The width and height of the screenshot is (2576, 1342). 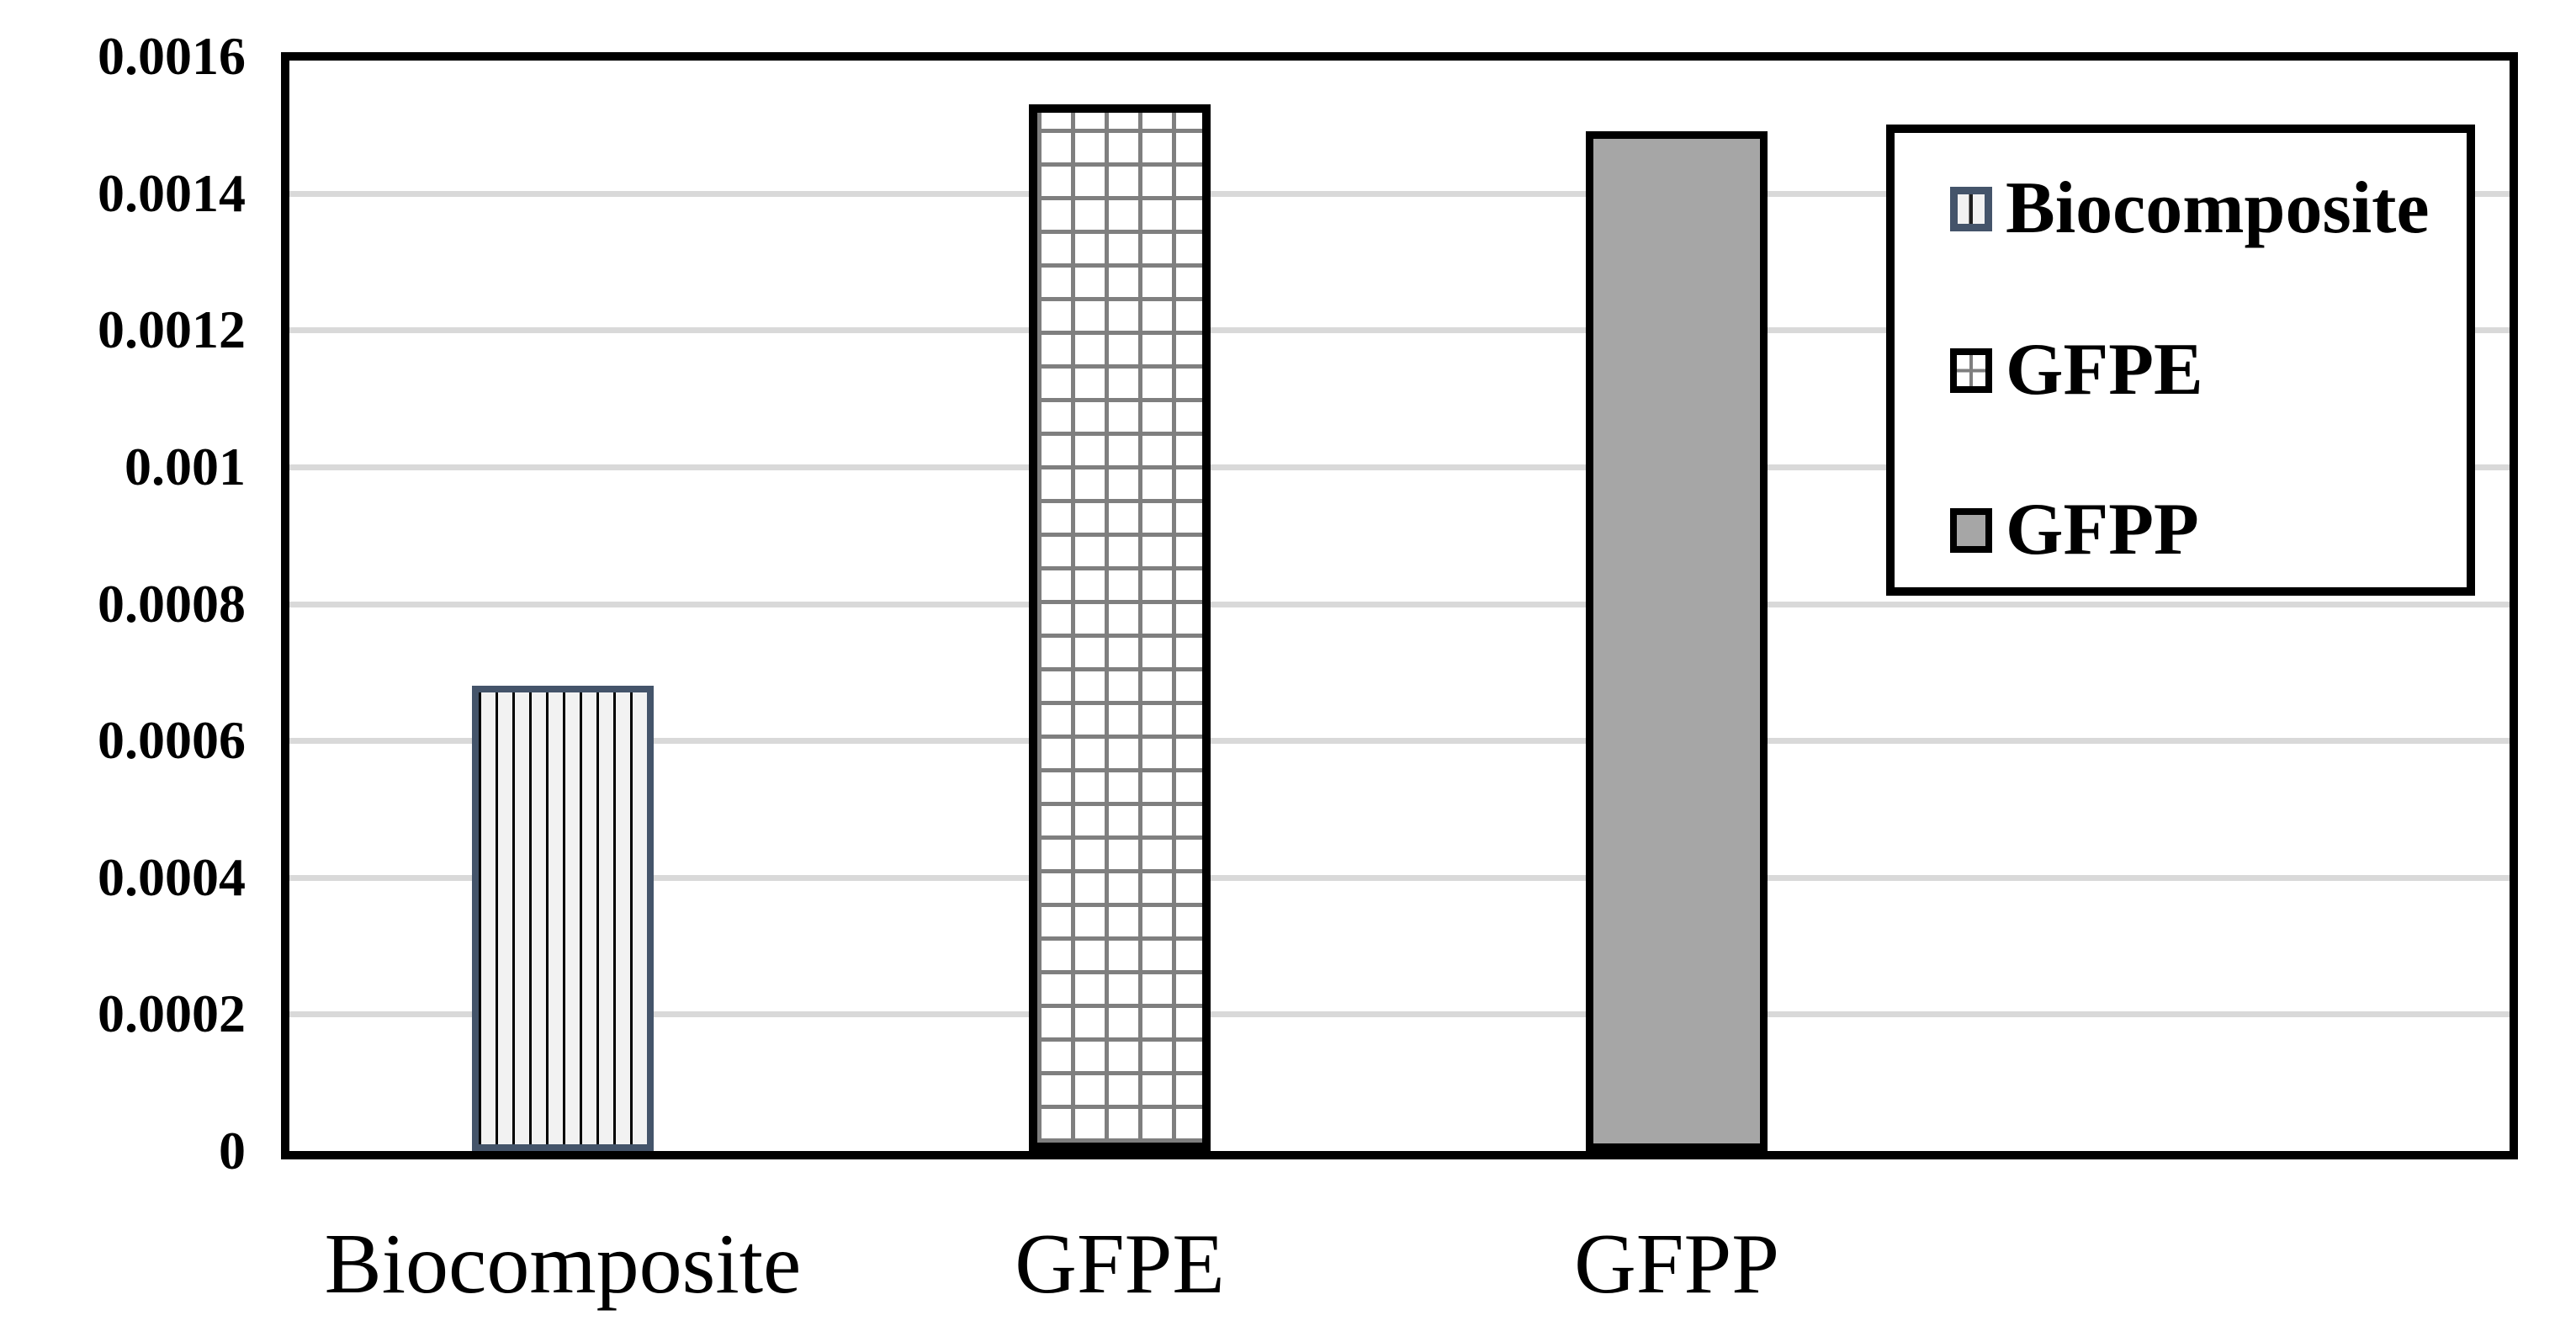 What do you see at coordinates (2104, 370) in the screenshot?
I see `legend-label: GFPE` at bounding box center [2104, 370].